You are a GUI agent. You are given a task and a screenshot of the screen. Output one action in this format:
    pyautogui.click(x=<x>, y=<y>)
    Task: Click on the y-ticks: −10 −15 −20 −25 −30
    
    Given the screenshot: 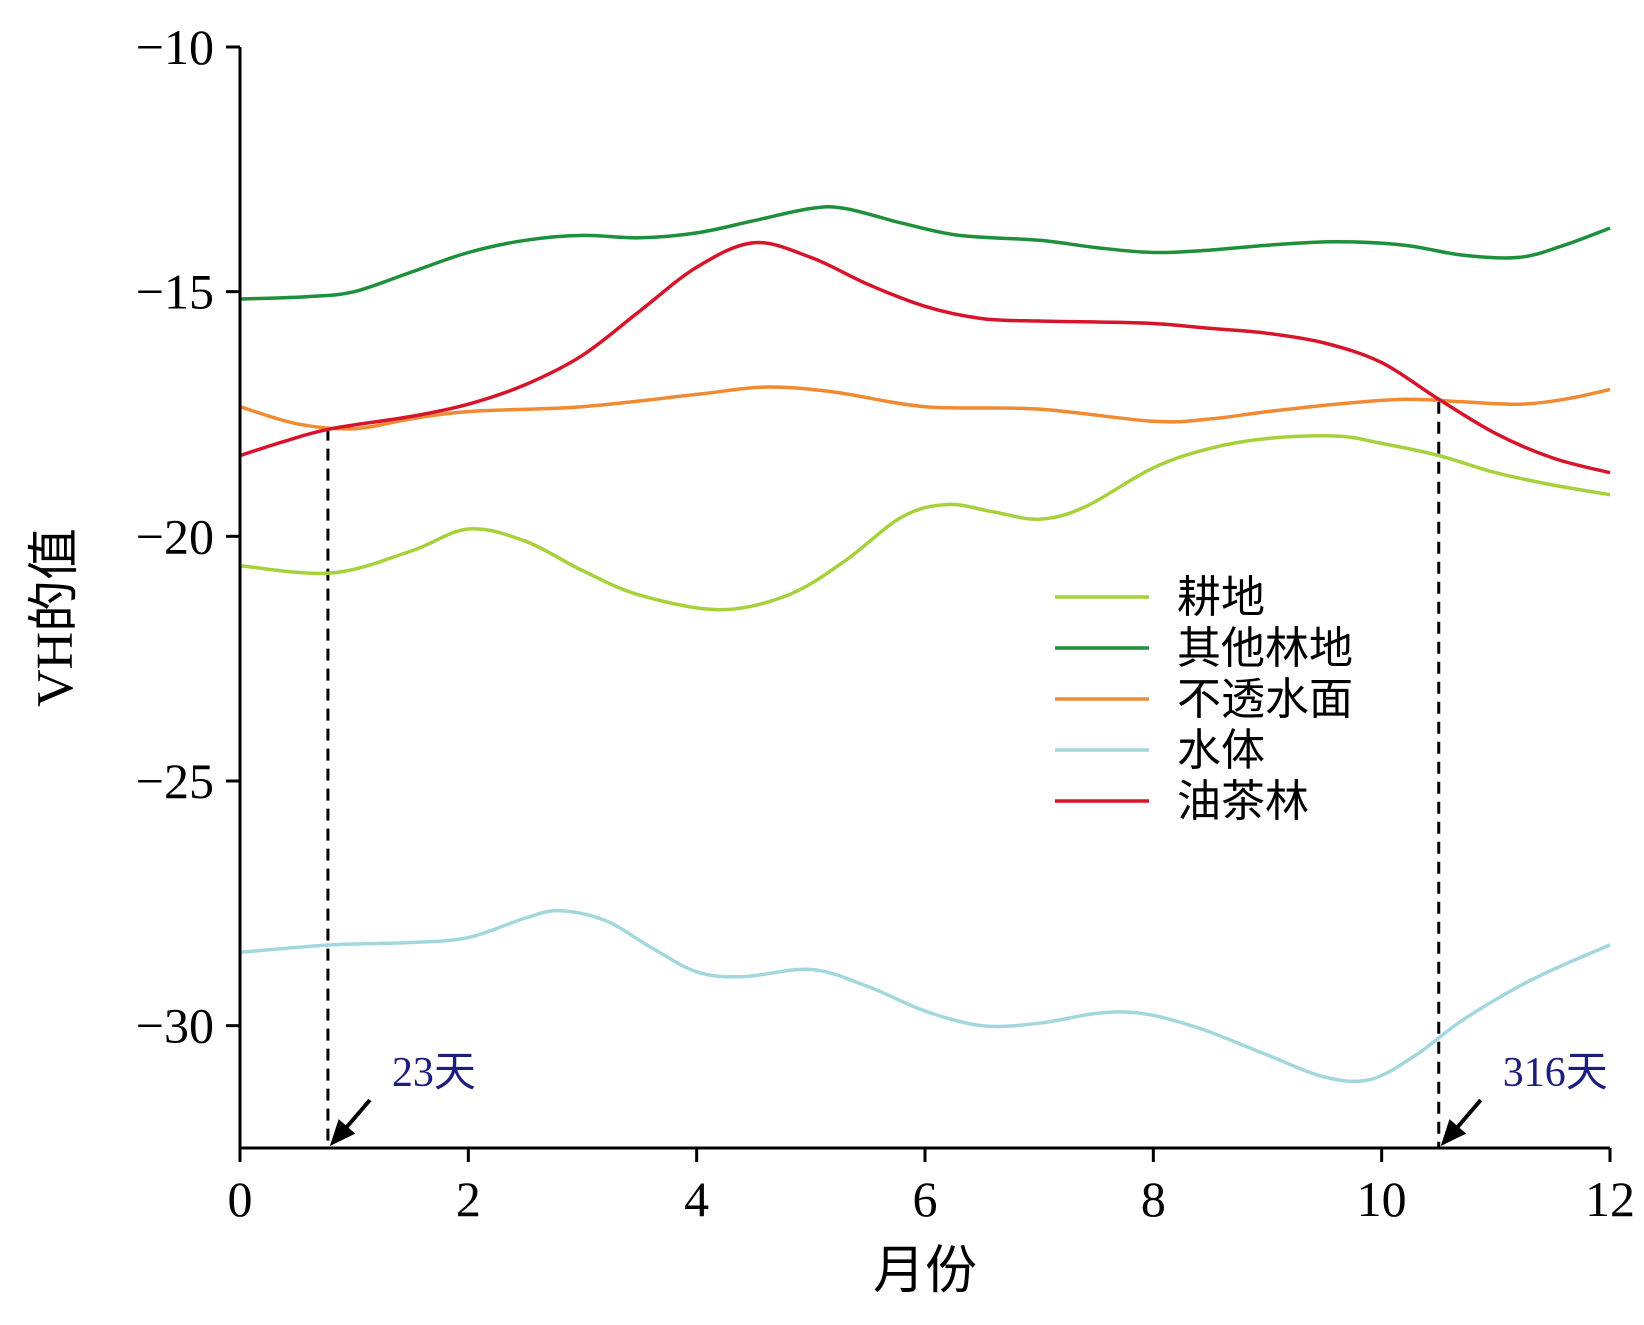 What is the action you would take?
    pyautogui.click(x=188, y=536)
    